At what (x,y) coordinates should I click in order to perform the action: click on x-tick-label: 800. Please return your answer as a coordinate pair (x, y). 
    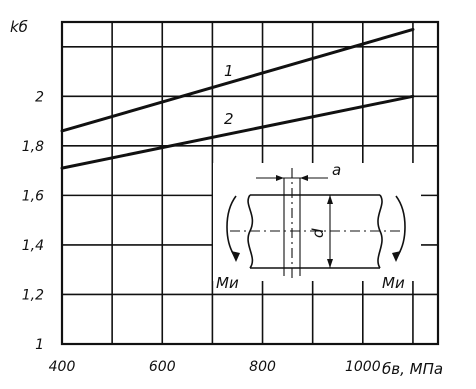
    Looking at the image, I should click on (262, 367).